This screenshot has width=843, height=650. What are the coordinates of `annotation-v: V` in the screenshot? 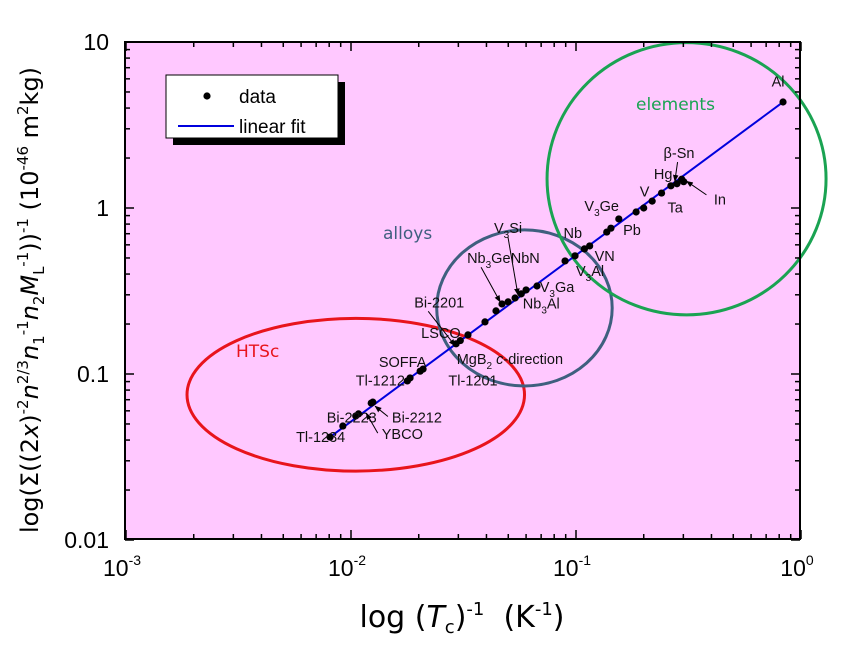 It's located at (645, 193).